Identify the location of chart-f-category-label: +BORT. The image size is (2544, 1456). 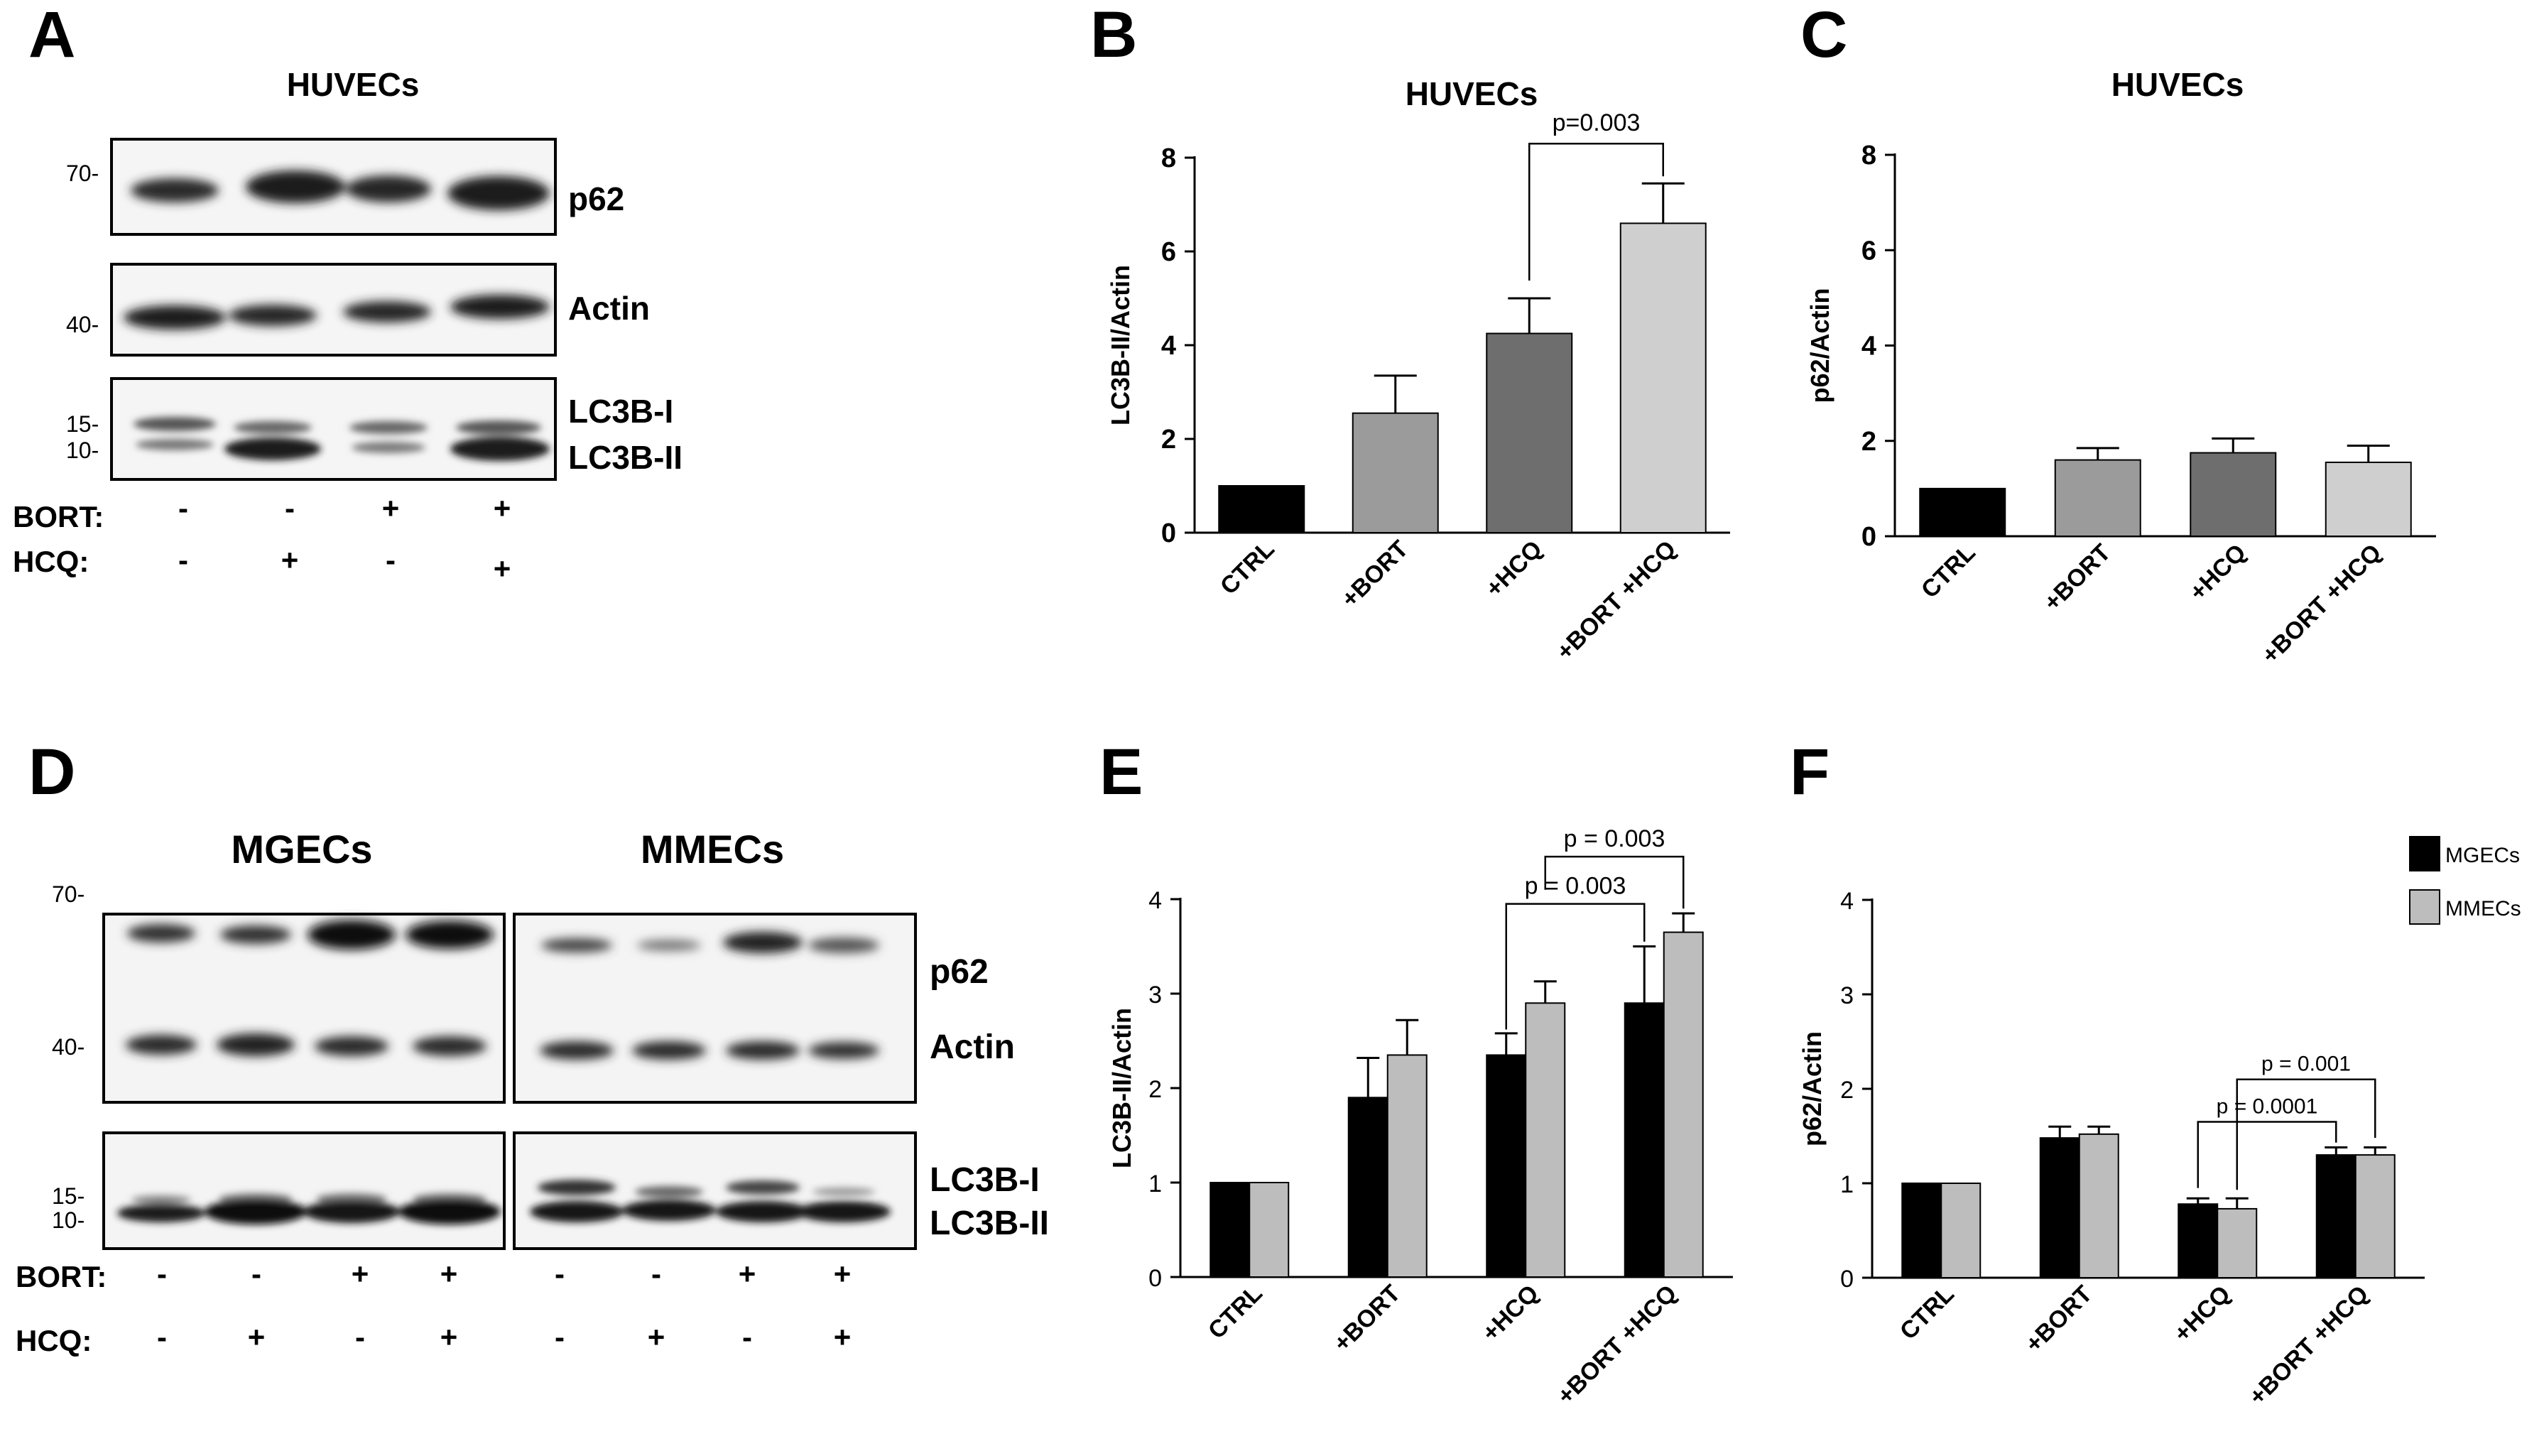
(2058, 1319).